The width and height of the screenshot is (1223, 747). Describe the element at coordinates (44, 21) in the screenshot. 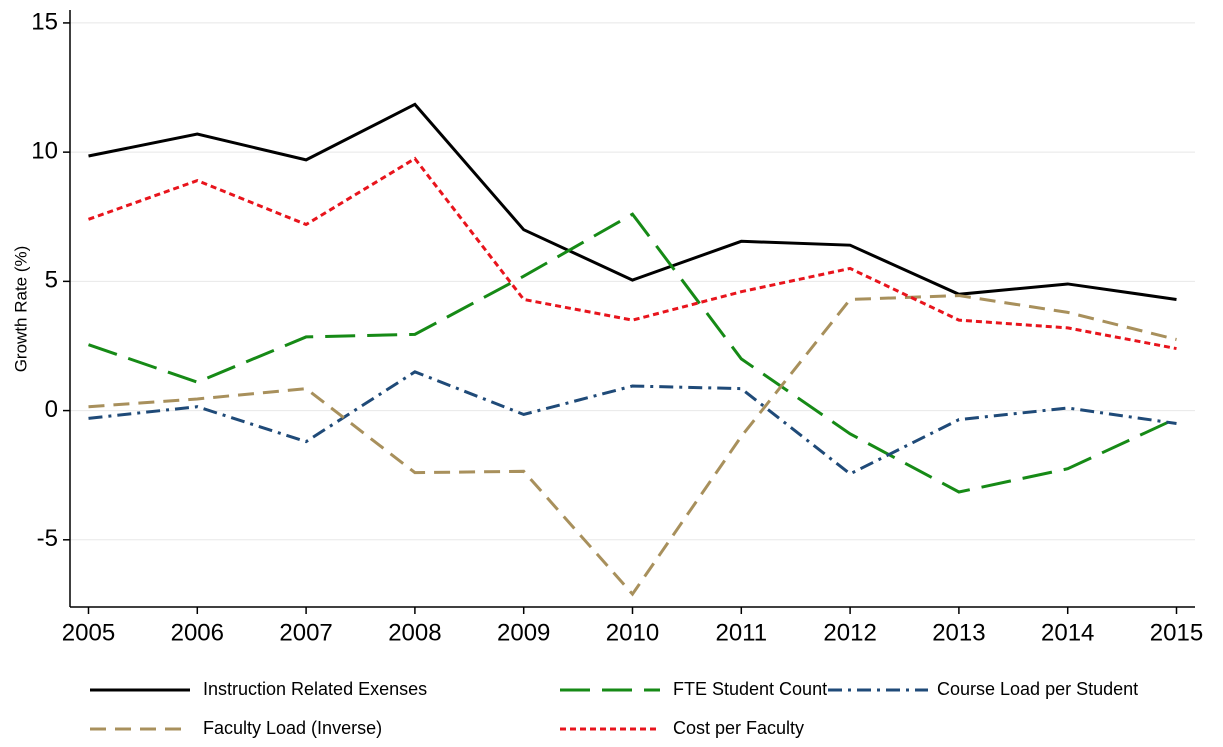

I see `y-tick-label: 15` at that location.